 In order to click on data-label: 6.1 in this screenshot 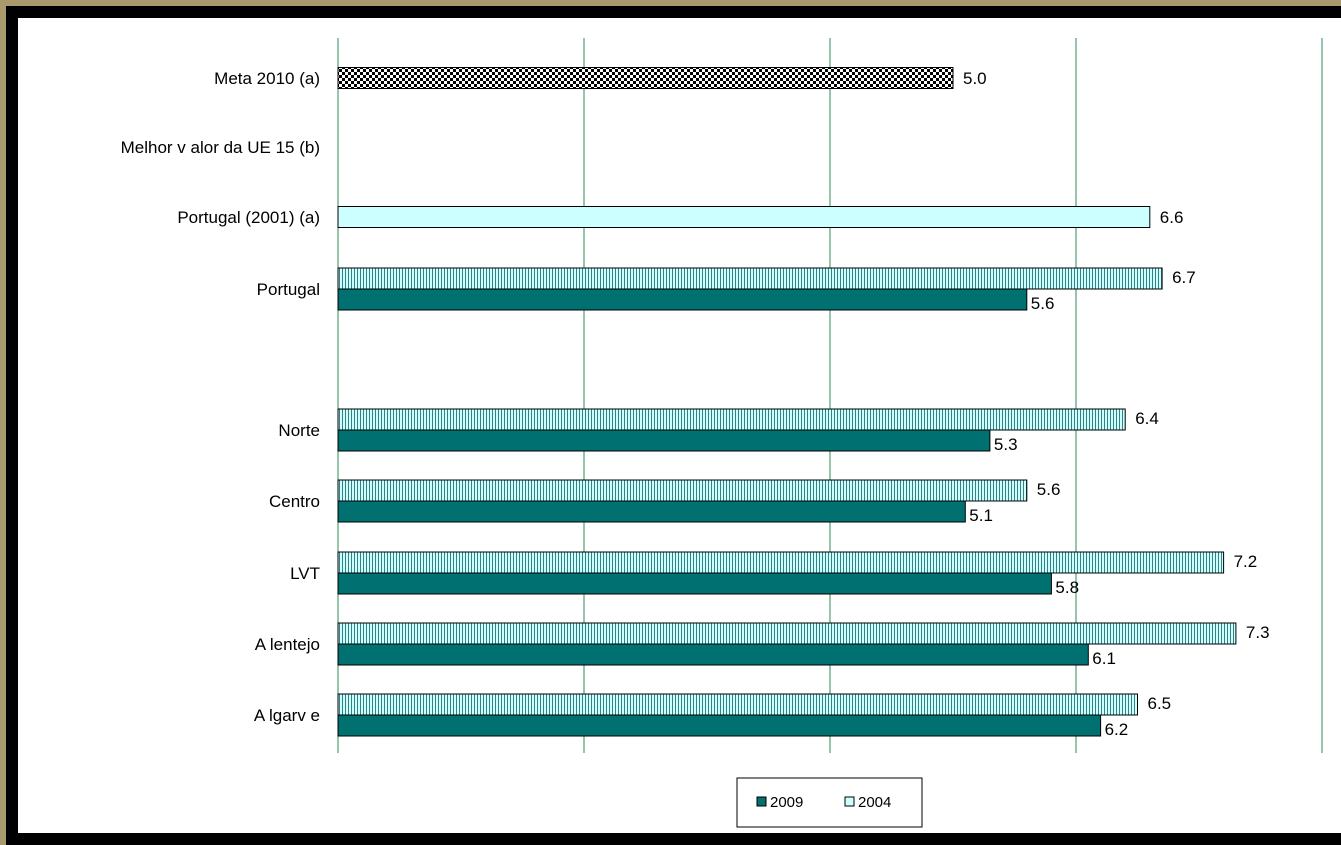, I will do `click(1104, 658)`.